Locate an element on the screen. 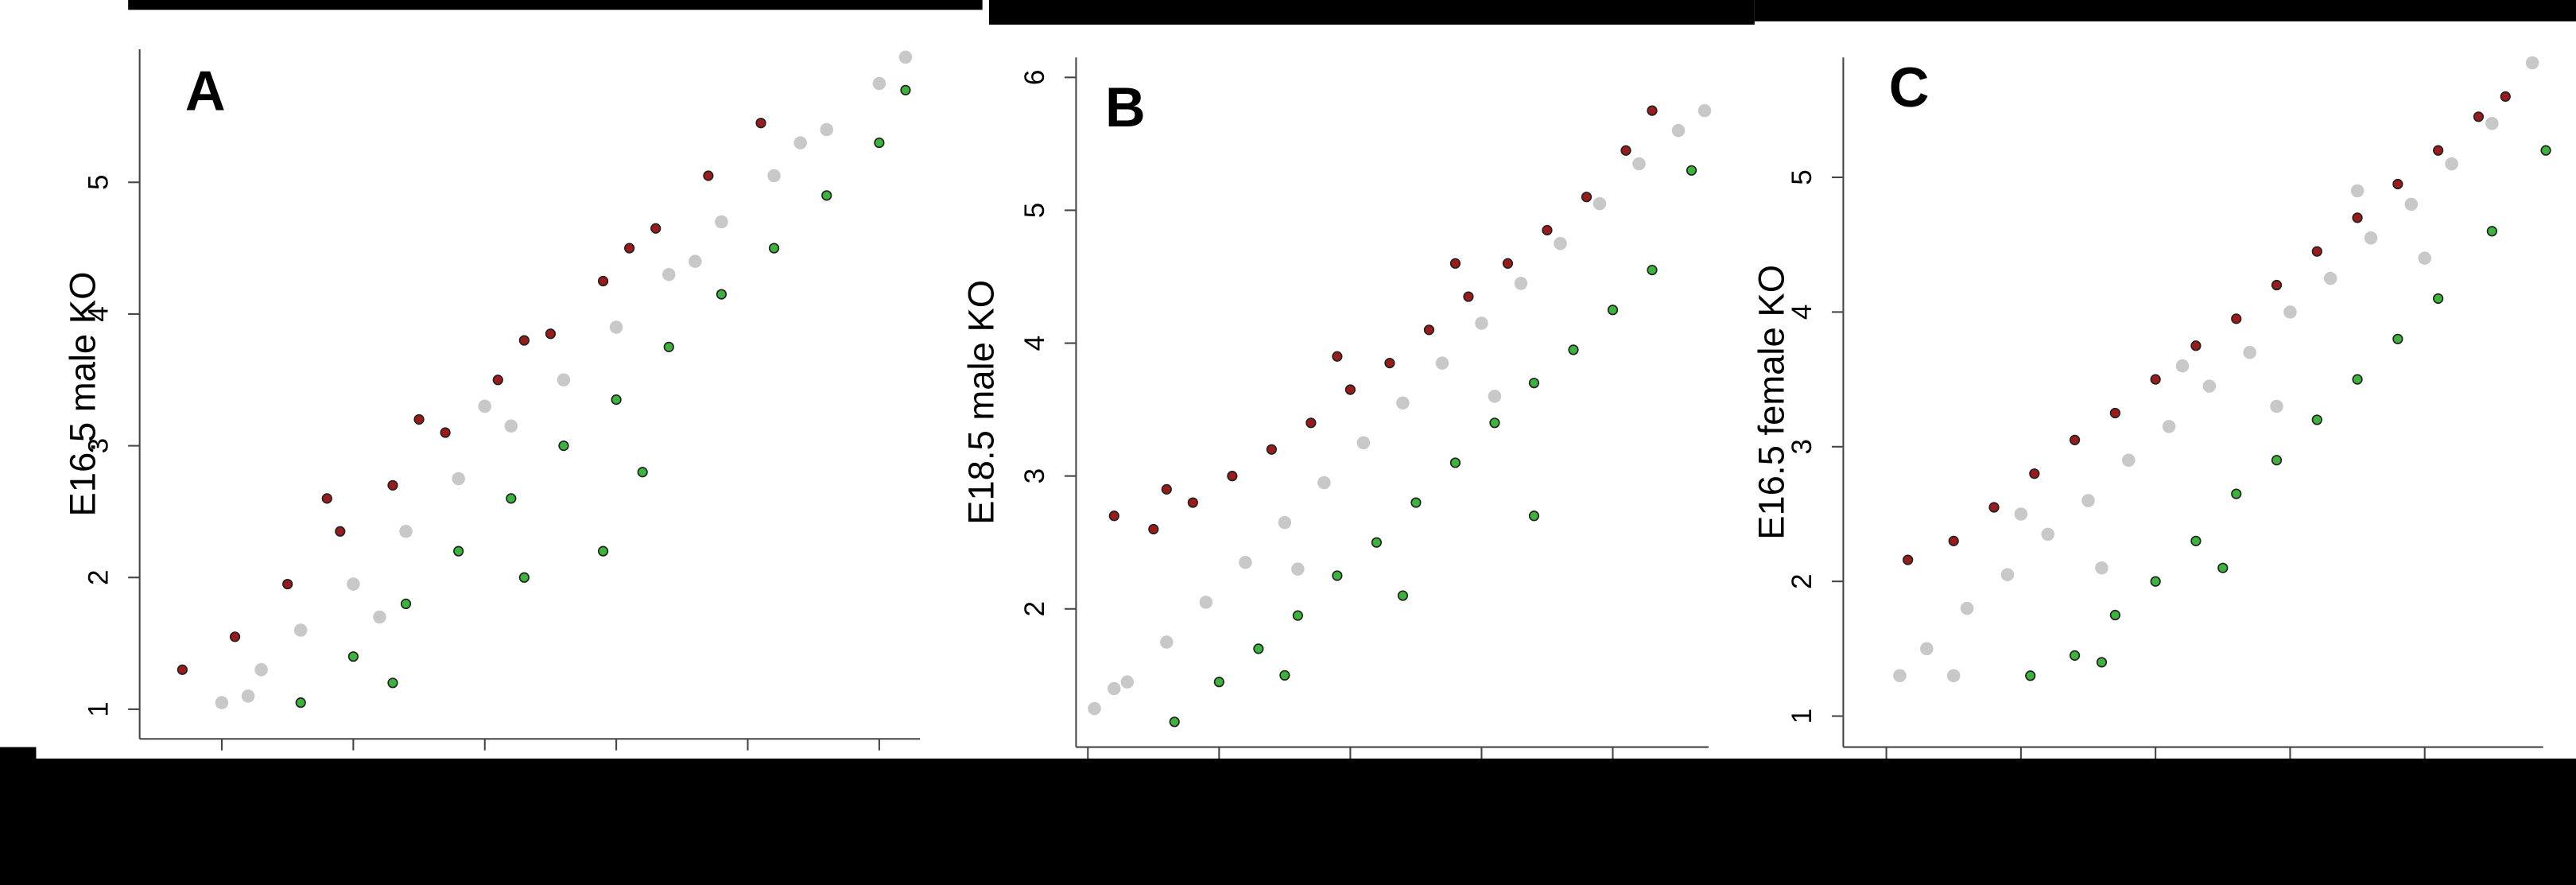  y-tick-label: 2 is located at coordinates (1803, 581).